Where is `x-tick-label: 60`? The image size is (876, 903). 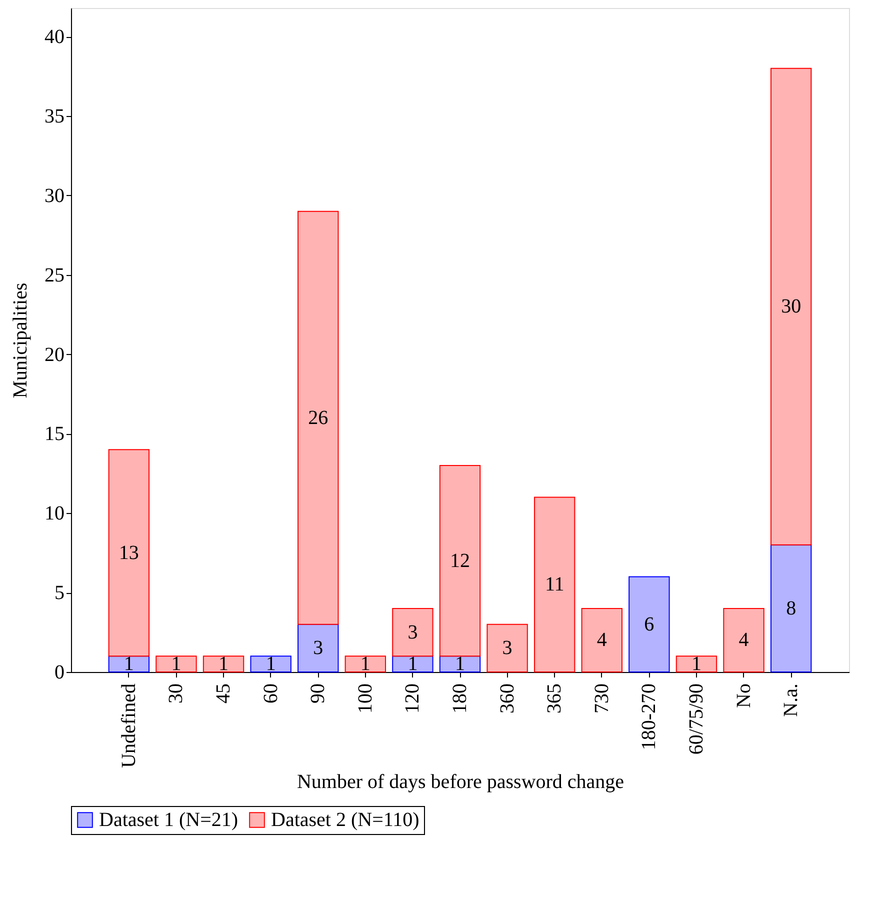 x-tick-label: 60 is located at coordinates (271, 694).